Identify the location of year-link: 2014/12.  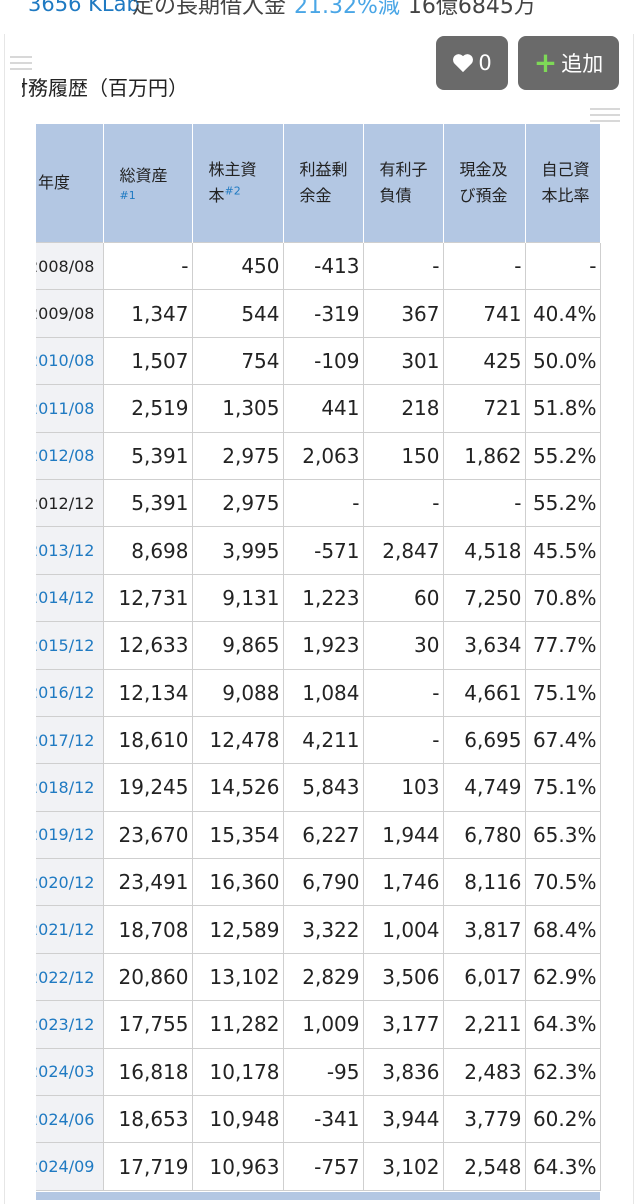
(65, 598).